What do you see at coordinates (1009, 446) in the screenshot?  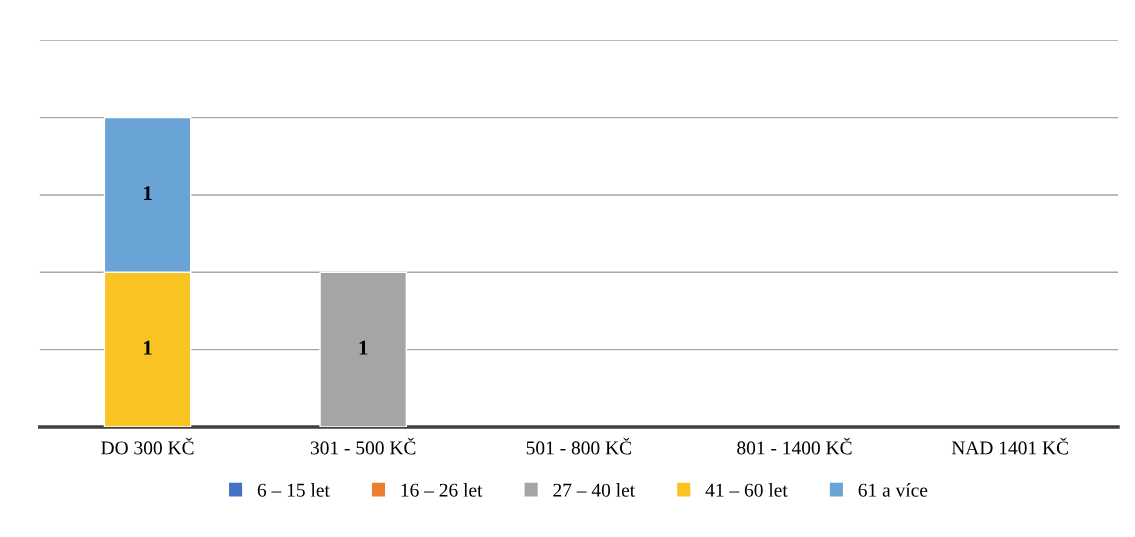 I see `x-tick-label: NAD 1401 KČ` at bounding box center [1009, 446].